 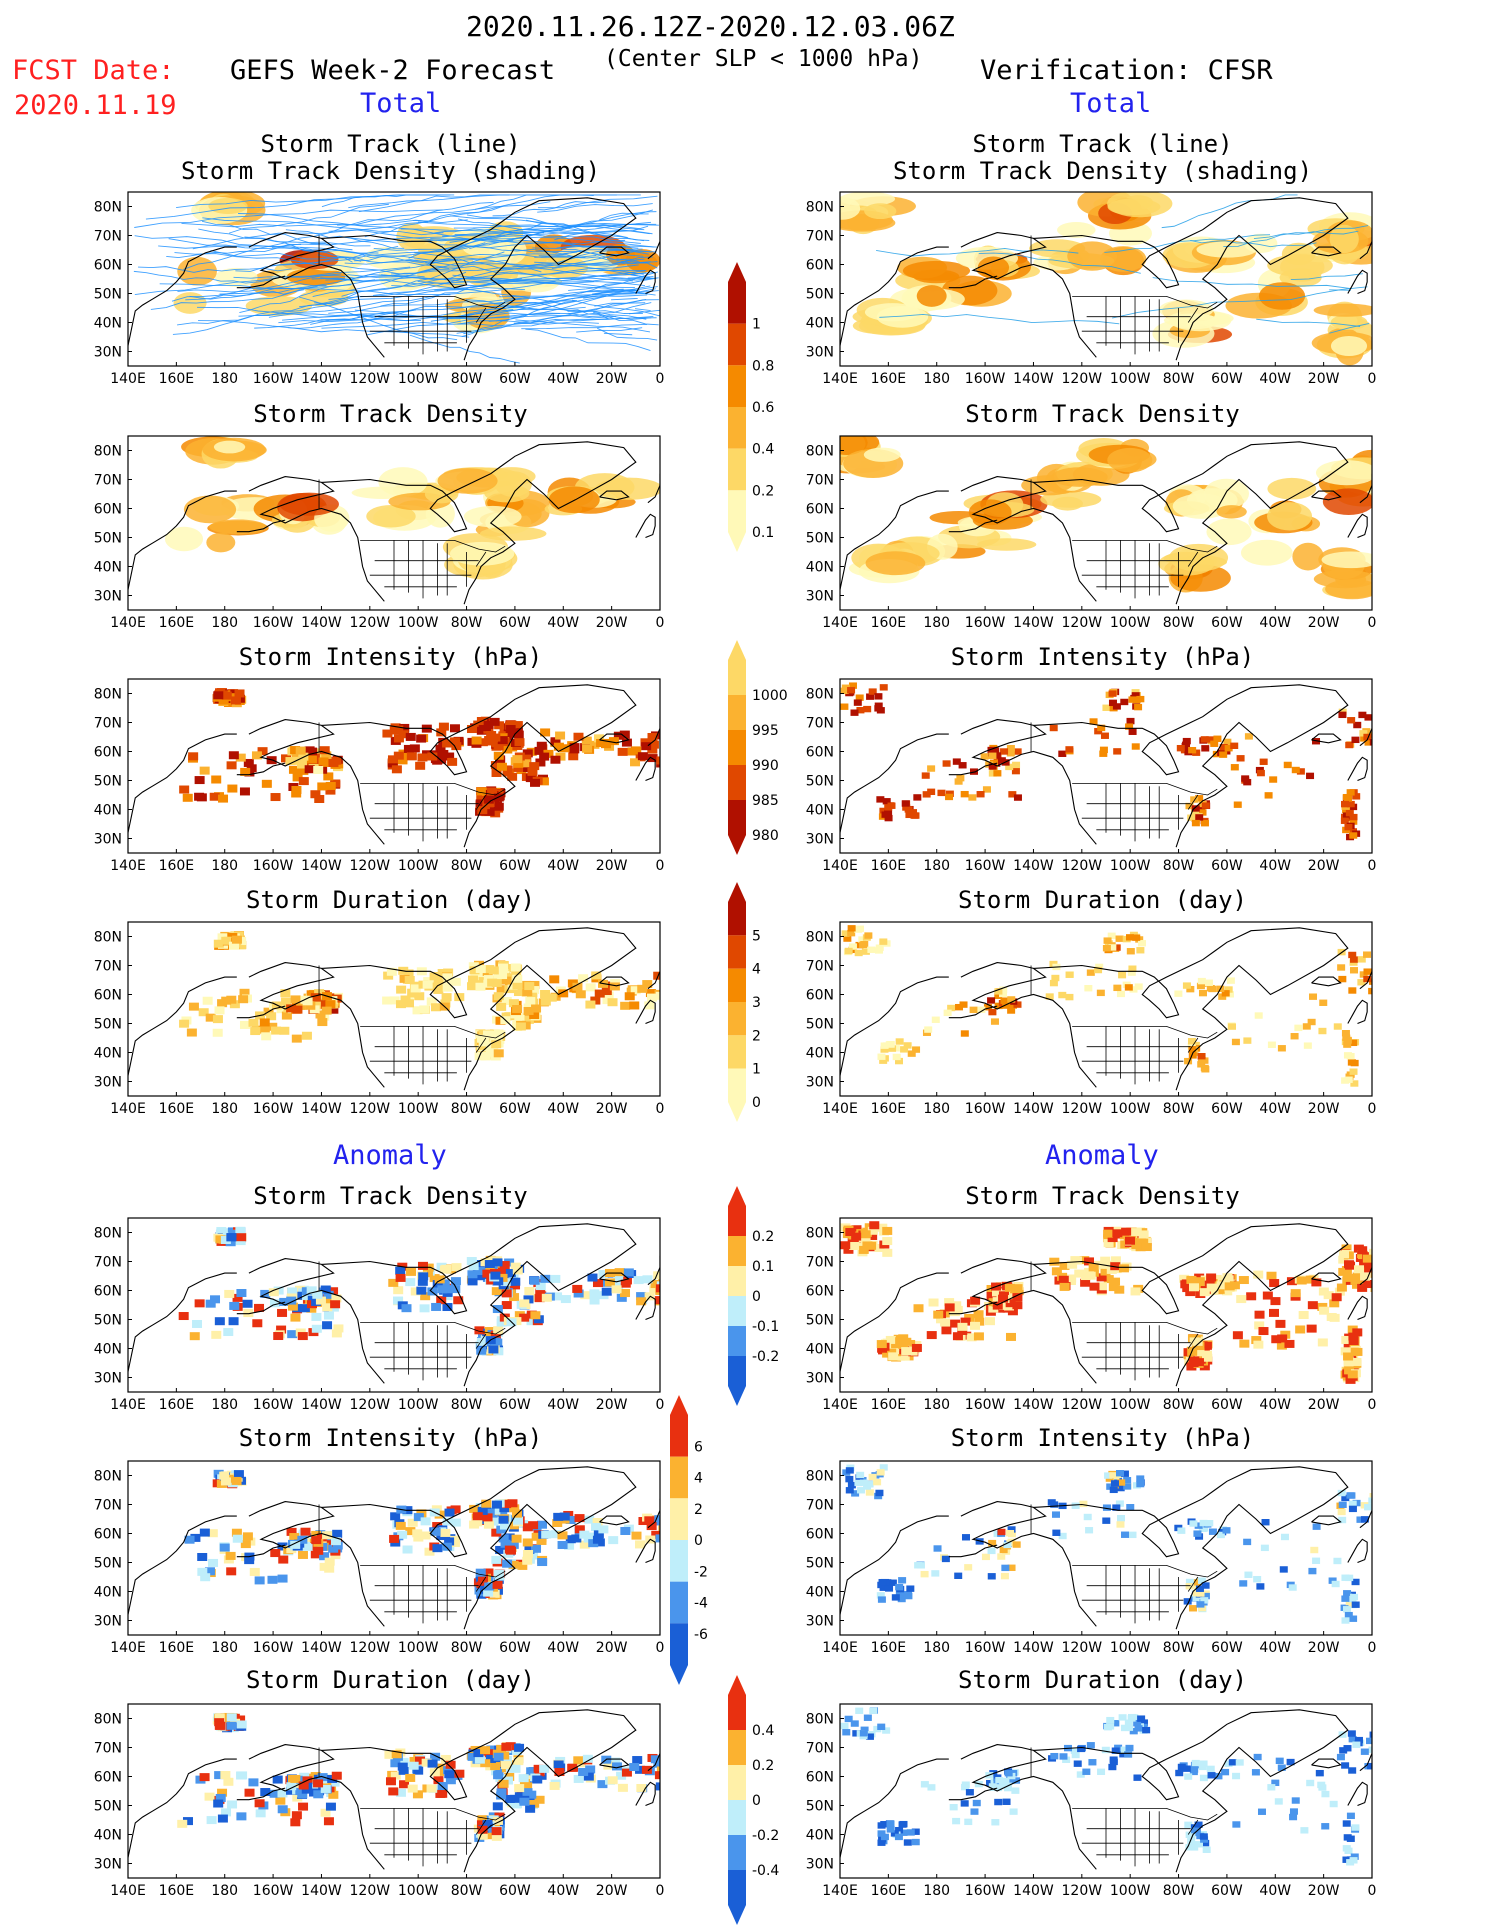 What do you see at coordinates (1102, 1155) in the screenshot?
I see `right-anomaly-label: Anomaly` at bounding box center [1102, 1155].